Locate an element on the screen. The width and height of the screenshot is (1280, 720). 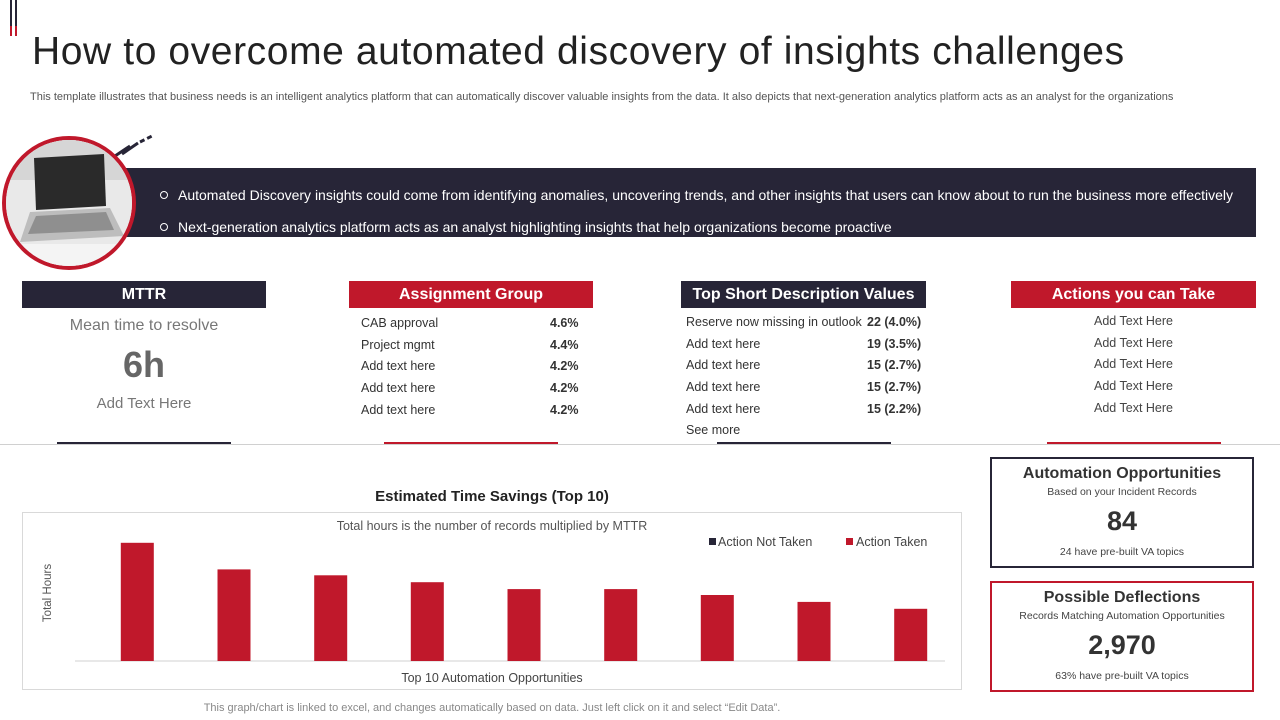
list-item: Add text here 19 (3.5%) is located at coordinates (804, 343).